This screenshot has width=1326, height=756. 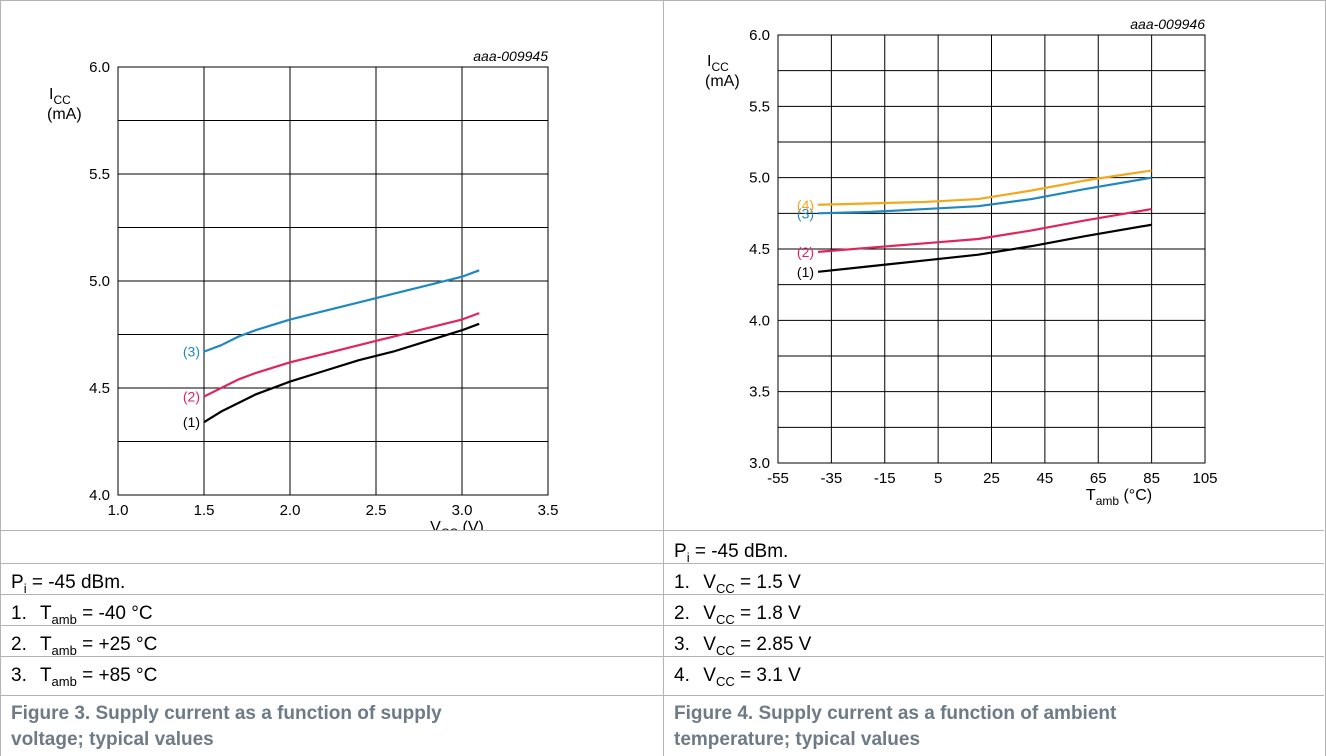 What do you see at coordinates (759, 392) in the screenshot?
I see `y-tick-label: 3.5` at bounding box center [759, 392].